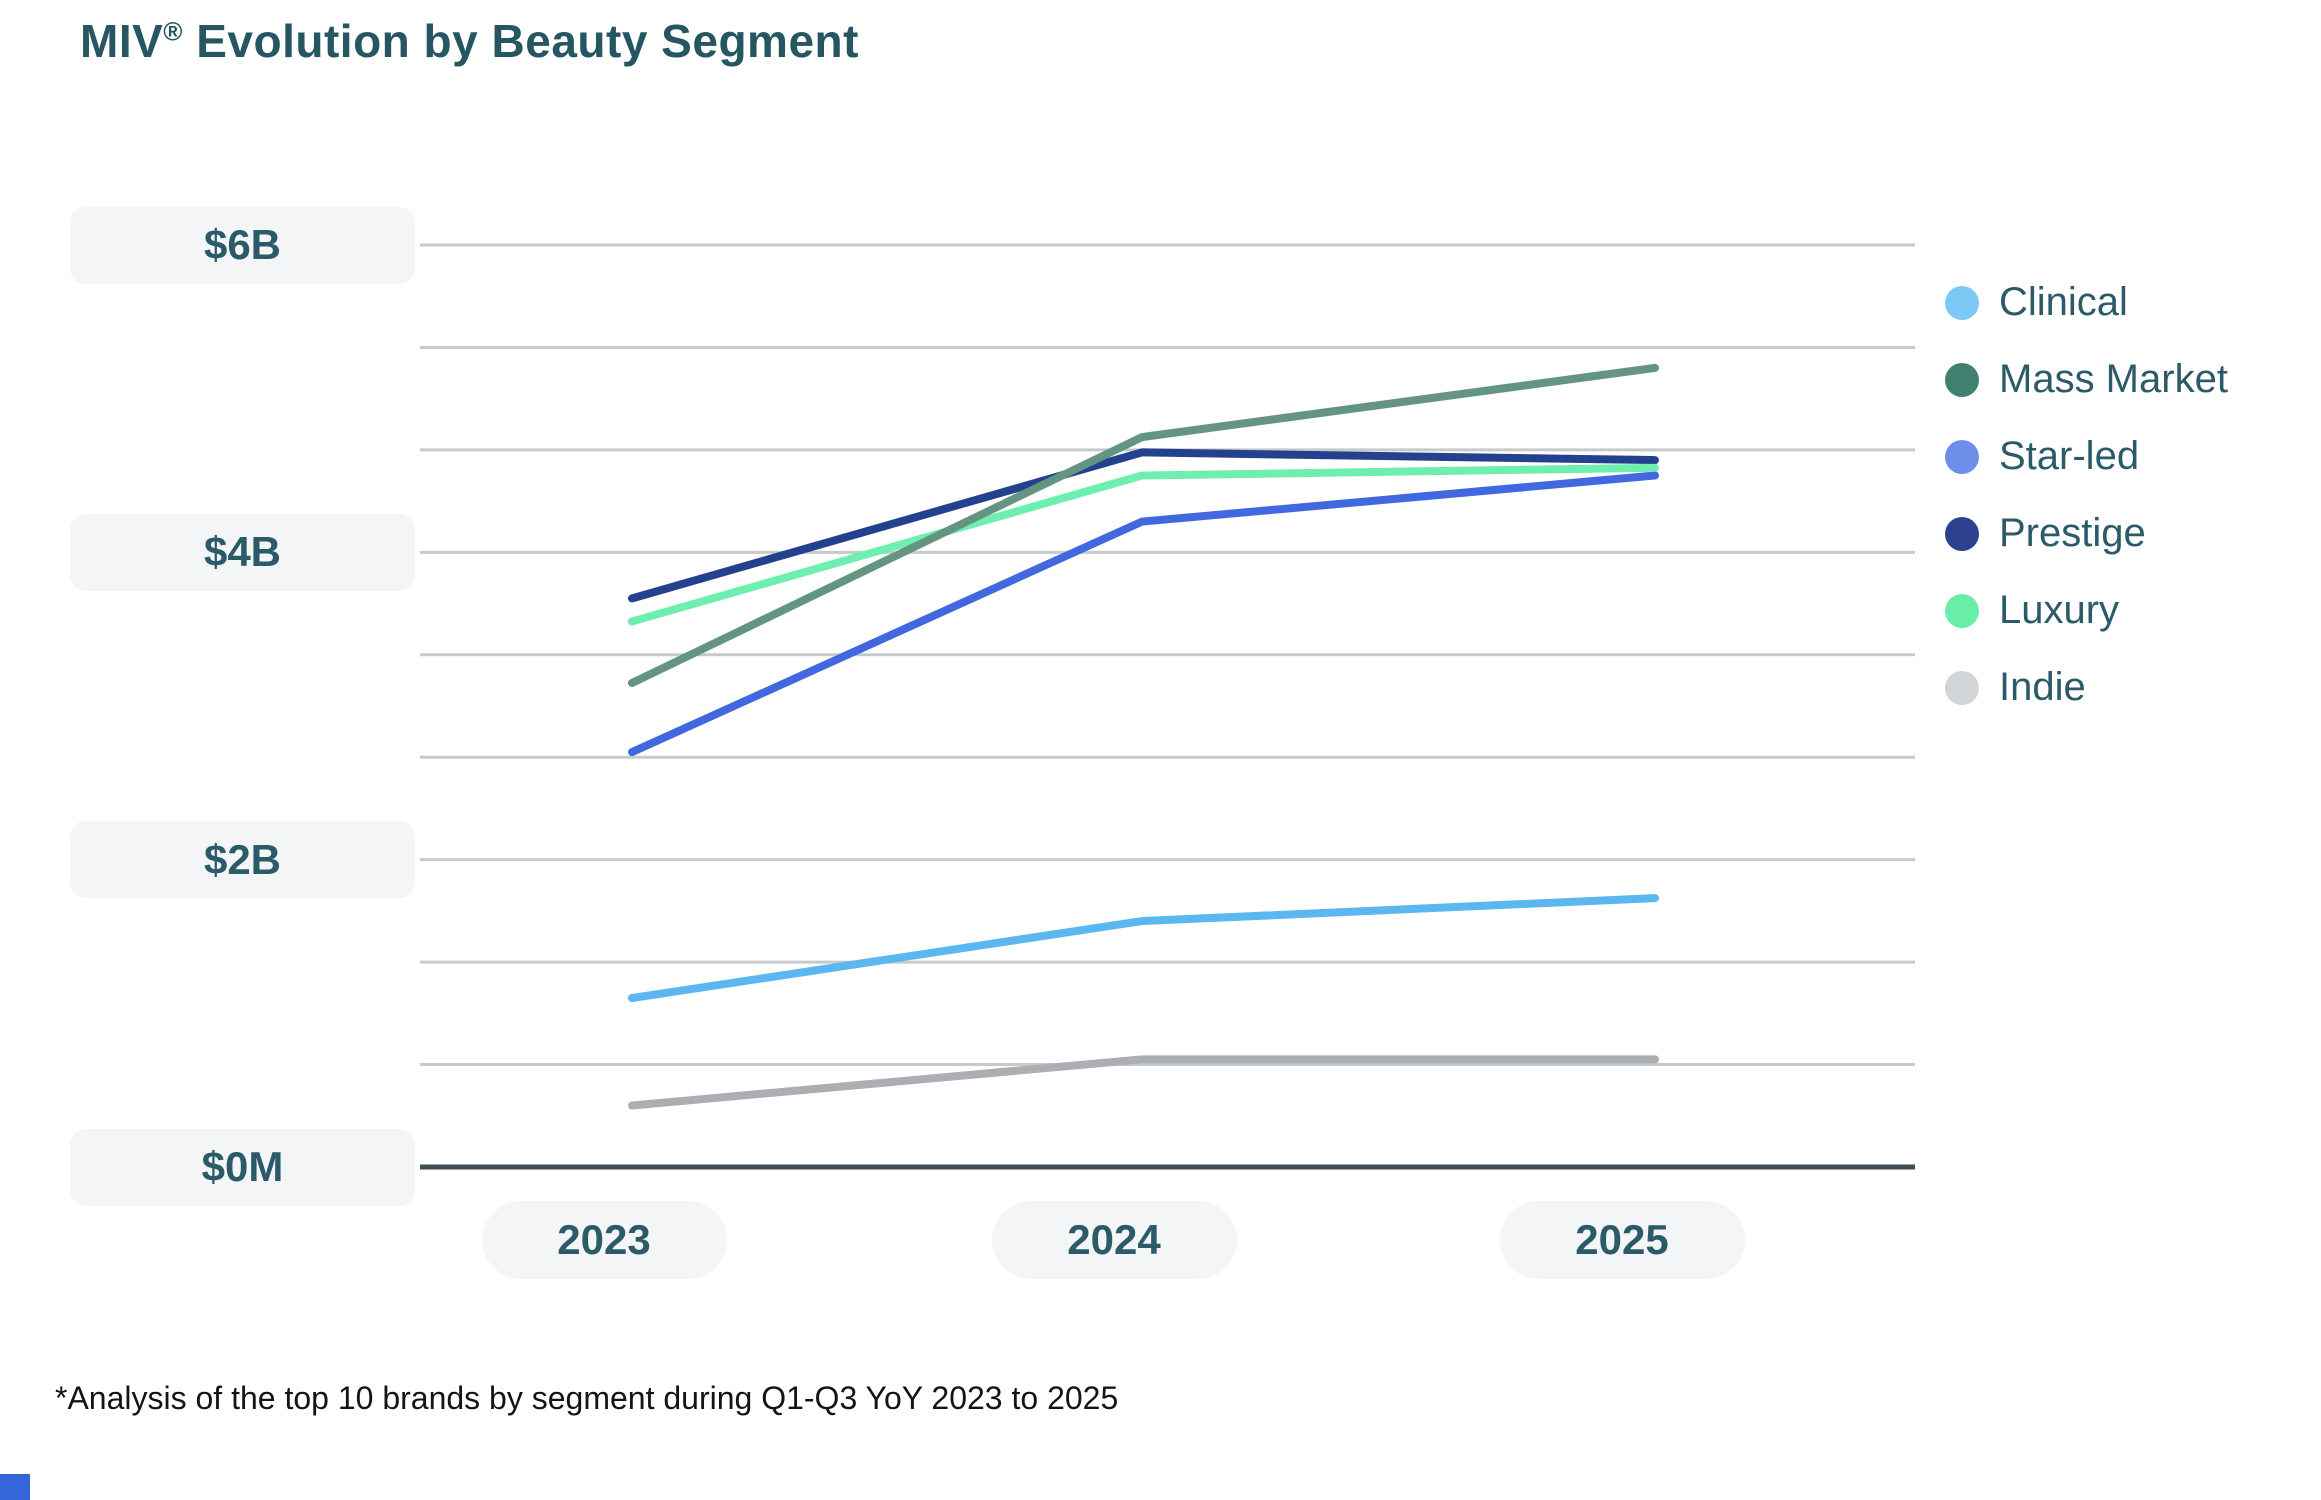  What do you see at coordinates (604, 1240) in the screenshot?
I see `x-tick-2023: 2023` at bounding box center [604, 1240].